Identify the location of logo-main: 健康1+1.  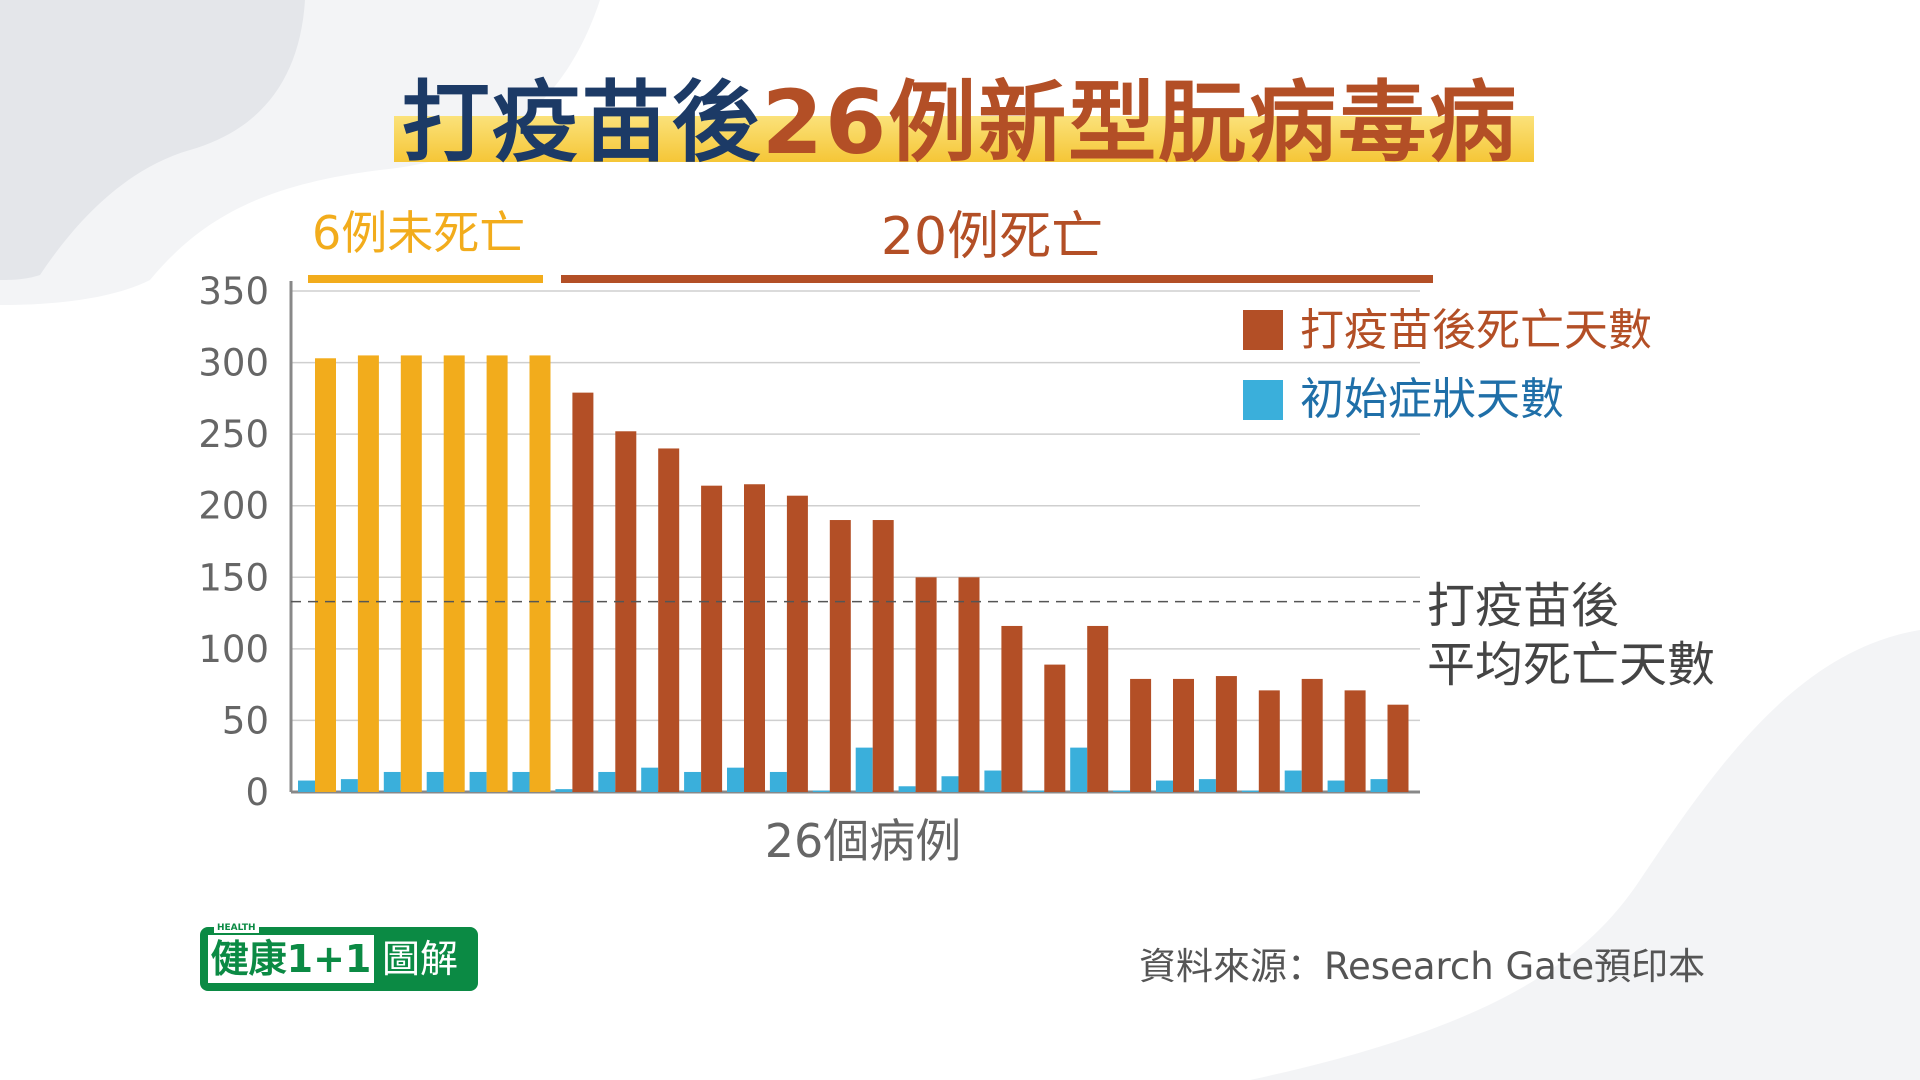
(291, 959).